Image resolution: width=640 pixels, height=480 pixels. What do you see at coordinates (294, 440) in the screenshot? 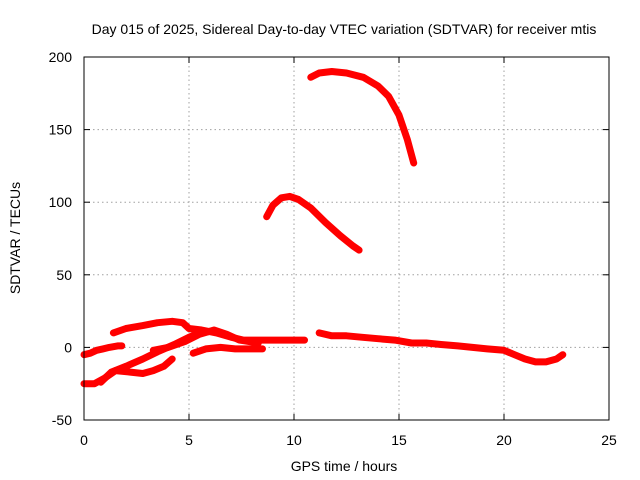
I see `x-tick-label: 10` at bounding box center [294, 440].